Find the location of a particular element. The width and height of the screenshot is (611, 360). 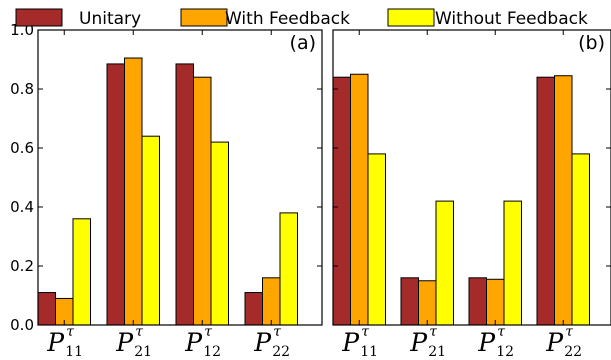

legend-swatch-with-feedback is located at coordinates (204, 17).